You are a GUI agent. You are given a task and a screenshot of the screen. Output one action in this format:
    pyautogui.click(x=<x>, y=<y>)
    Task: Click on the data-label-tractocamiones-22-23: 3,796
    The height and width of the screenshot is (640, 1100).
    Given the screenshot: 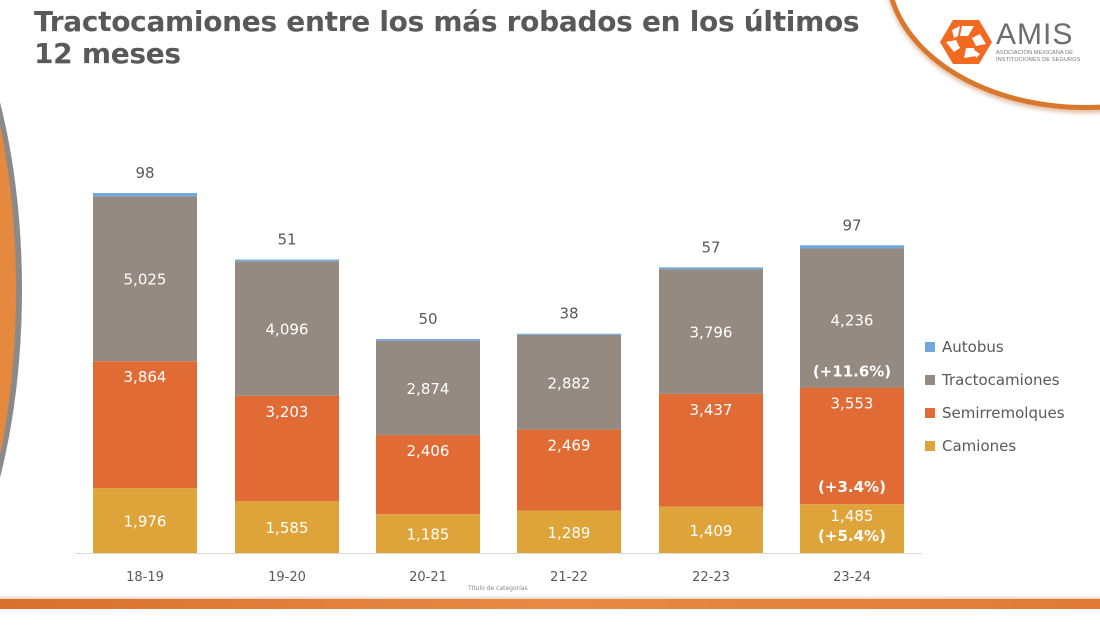 What is the action you would take?
    pyautogui.click(x=711, y=333)
    